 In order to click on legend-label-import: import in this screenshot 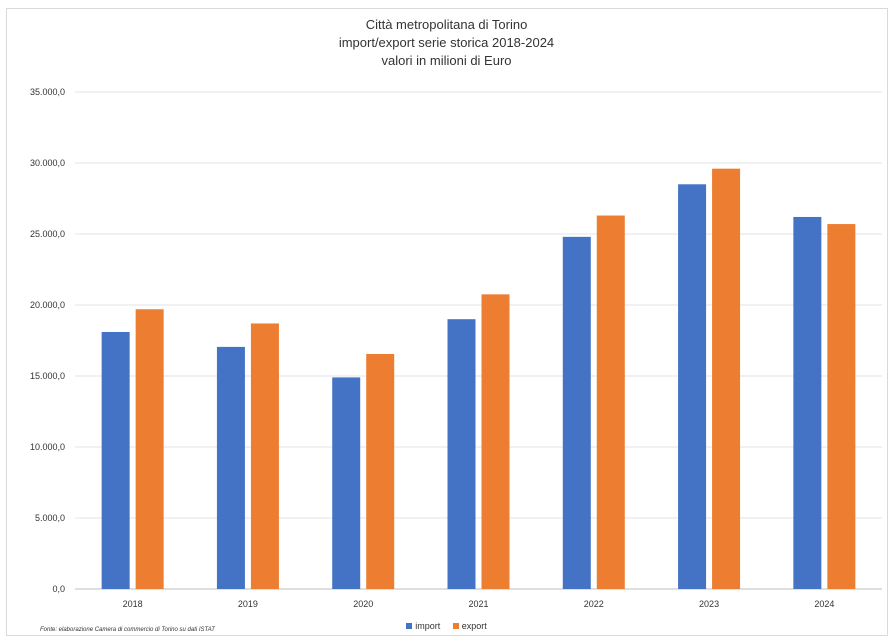, I will do `click(428, 626)`.